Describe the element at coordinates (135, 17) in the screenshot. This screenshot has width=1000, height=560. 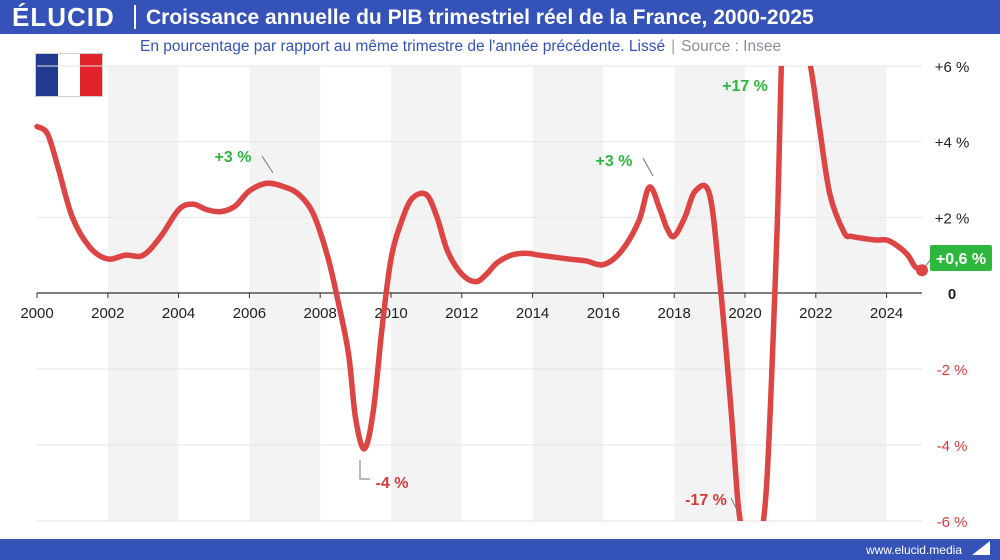
I see `header-divider` at that location.